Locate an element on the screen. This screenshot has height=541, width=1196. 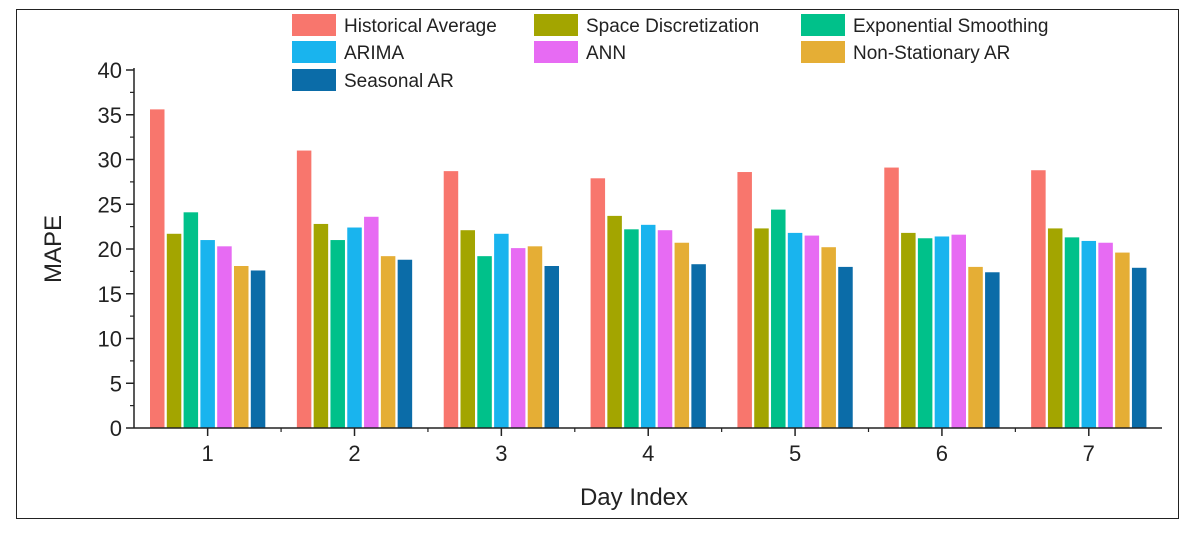
y-tick-label: 25 is located at coordinates (110, 204).